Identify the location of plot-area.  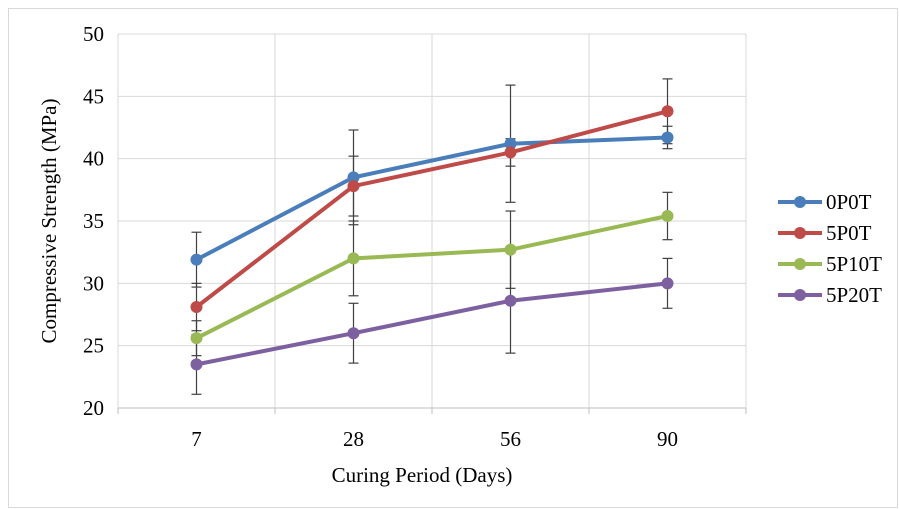
(432, 410).